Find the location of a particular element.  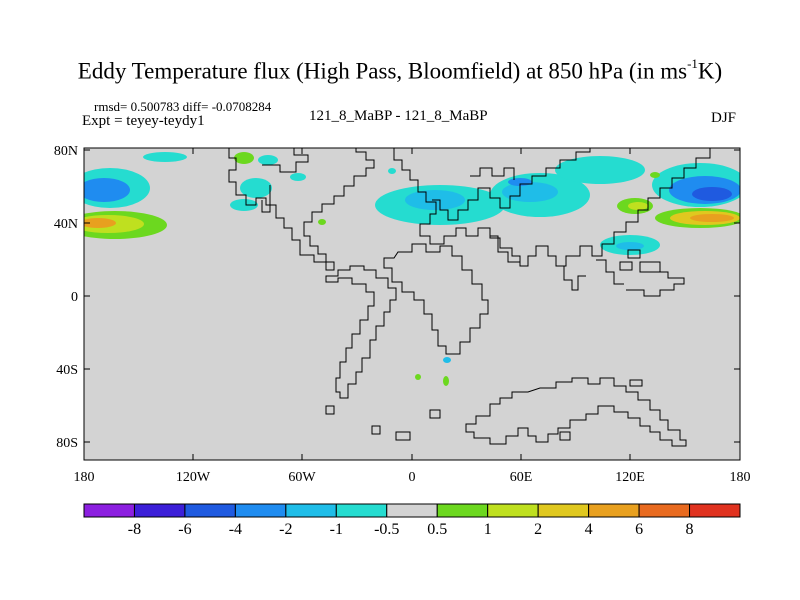

title-end: K) is located at coordinates (710, 71).